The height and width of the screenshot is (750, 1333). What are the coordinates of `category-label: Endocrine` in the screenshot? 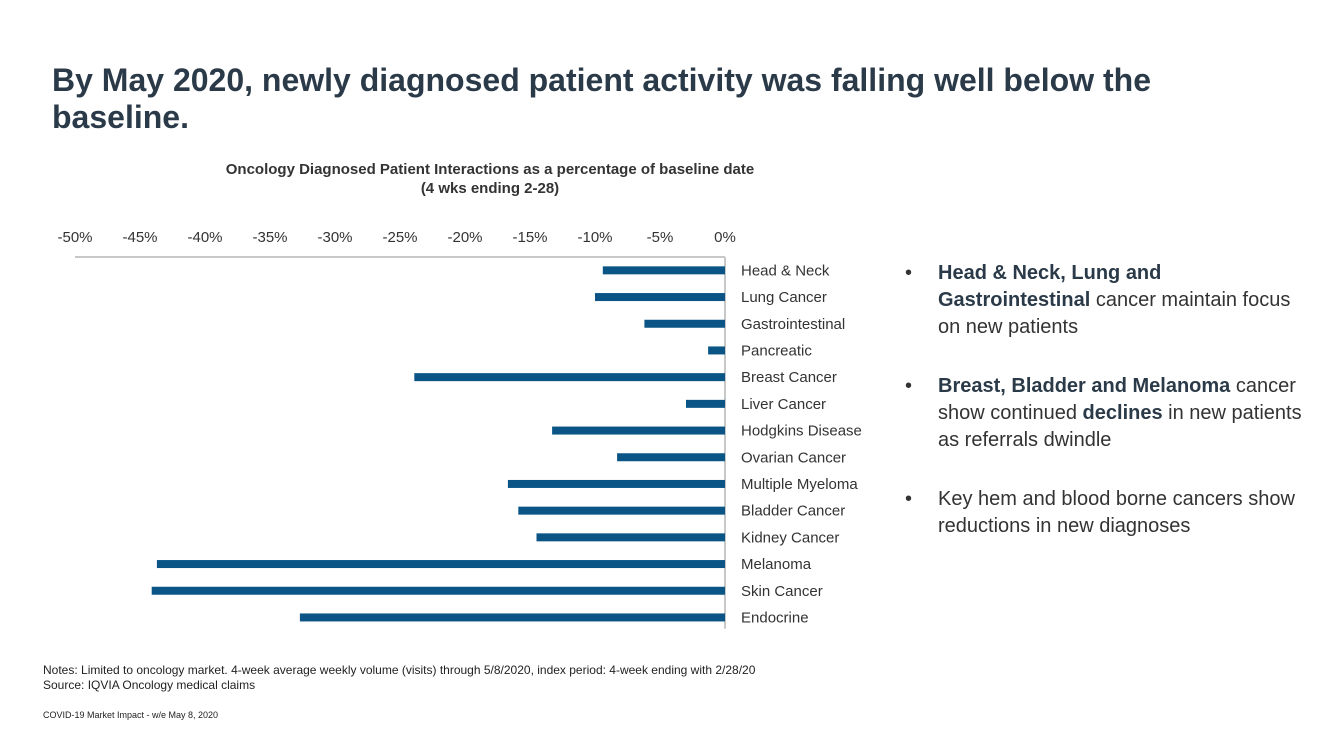 It's located at (775, 617).